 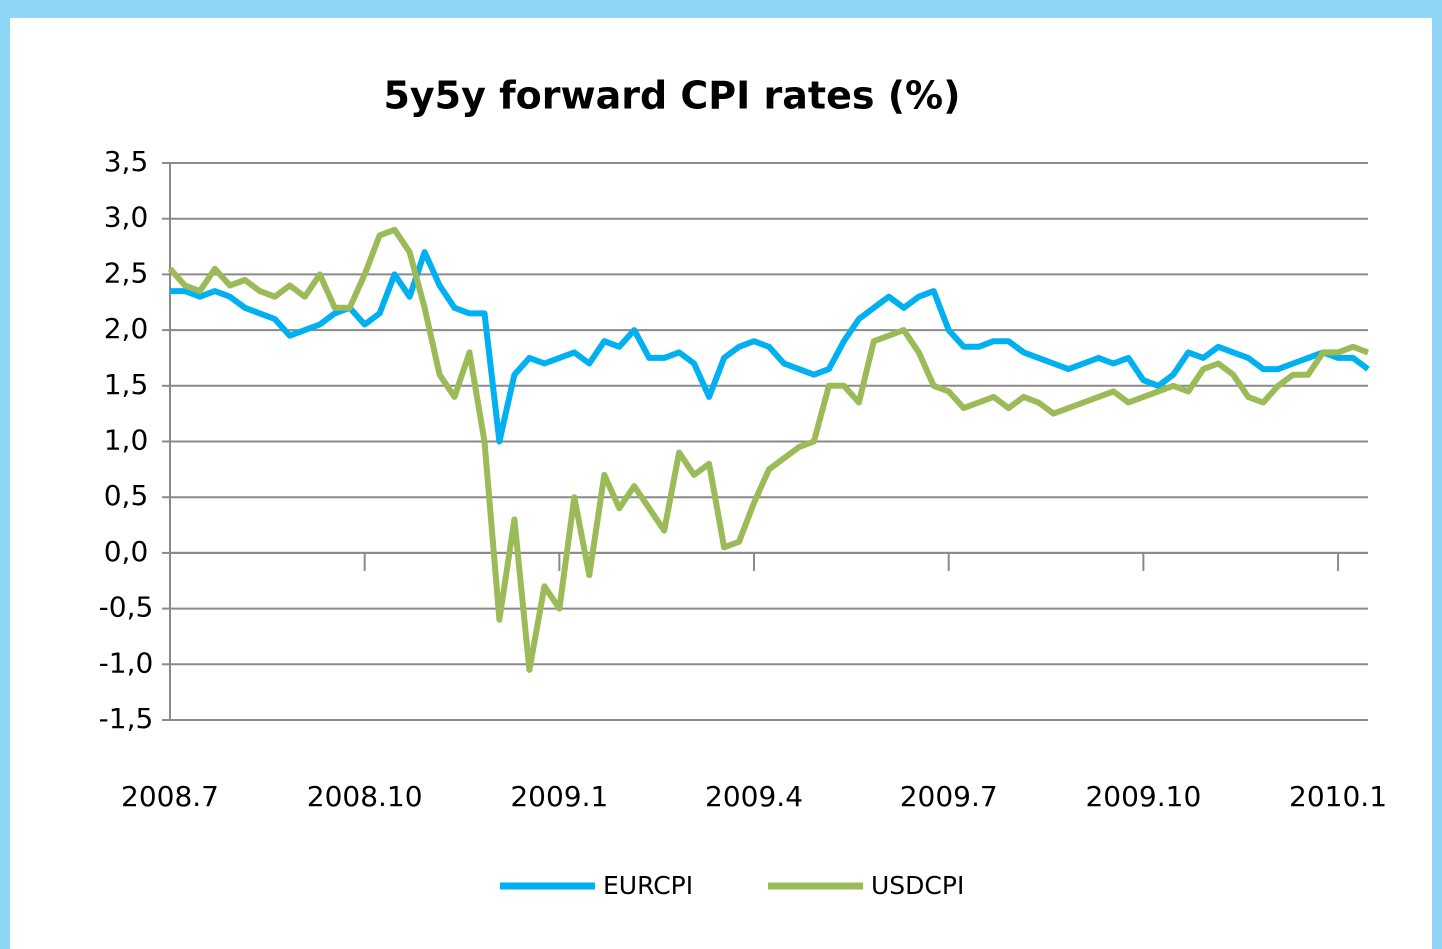 What do you see at coordinates (126, 272) in the screenshot?
I see `y-tick-label: 2,5` at bounding box center [126, 272].